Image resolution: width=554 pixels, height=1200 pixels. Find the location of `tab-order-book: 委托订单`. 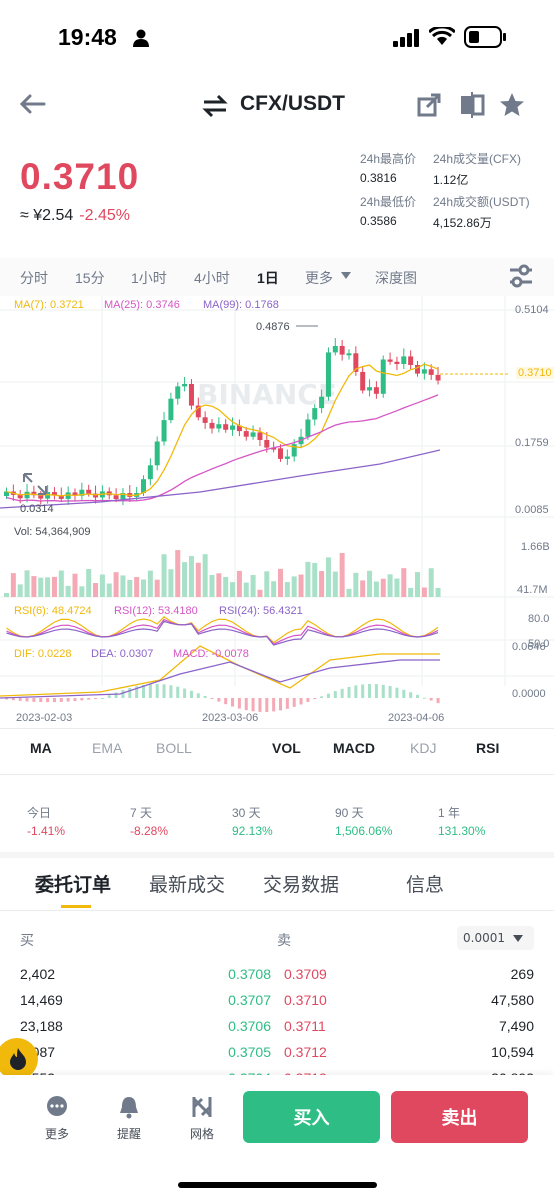

tab-order-book: 委托订单 is located at coordinates (73, 885).